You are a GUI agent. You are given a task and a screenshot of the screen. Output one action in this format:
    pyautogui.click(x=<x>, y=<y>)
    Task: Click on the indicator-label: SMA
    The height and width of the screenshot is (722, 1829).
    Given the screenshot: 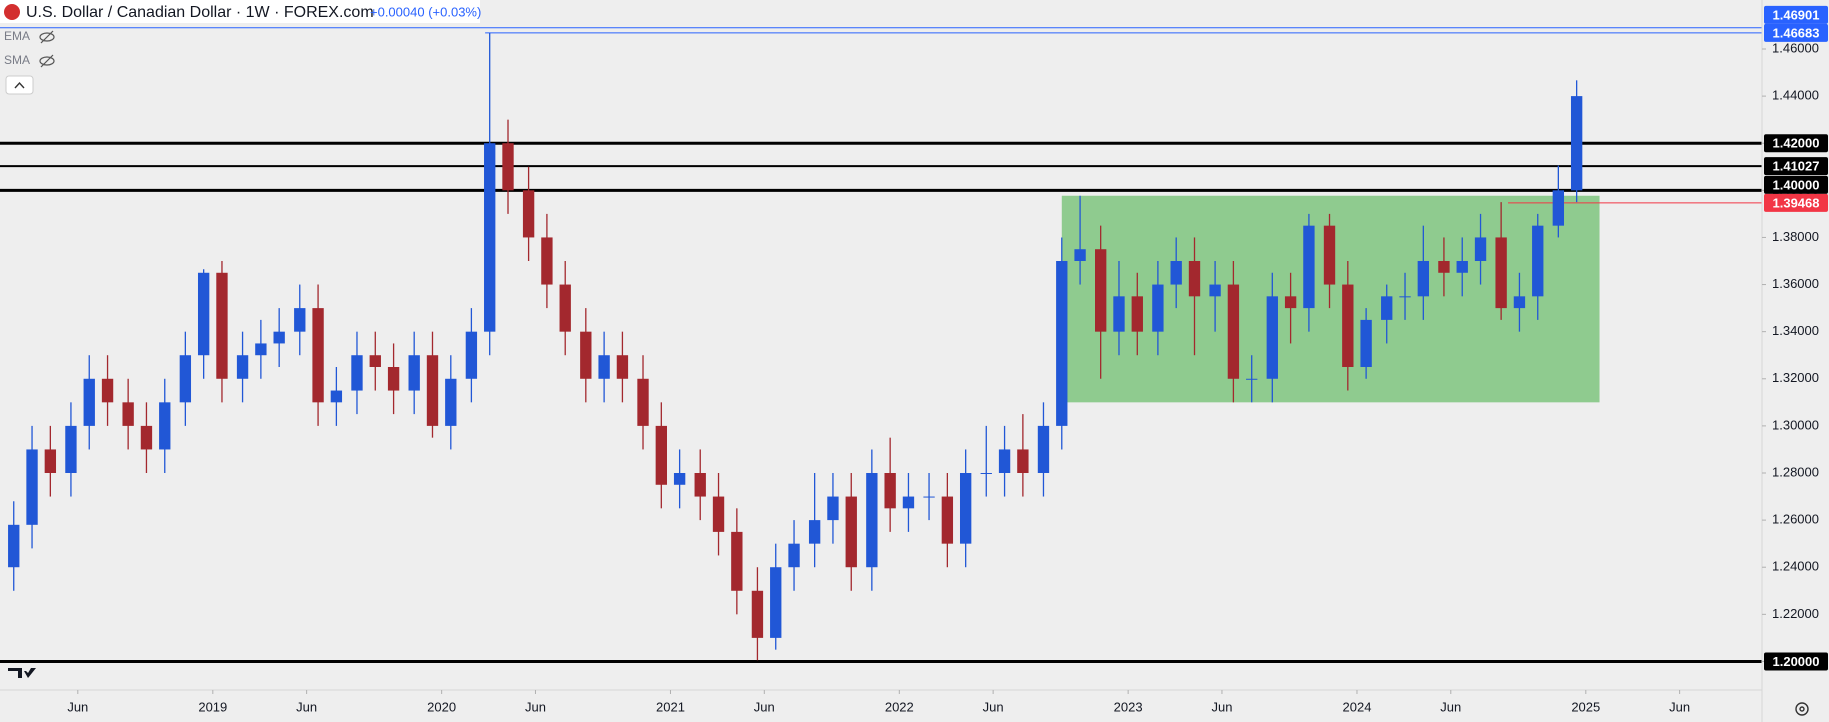 What is the action you would take?
    pyautogui.click(x=17, y=60)
    